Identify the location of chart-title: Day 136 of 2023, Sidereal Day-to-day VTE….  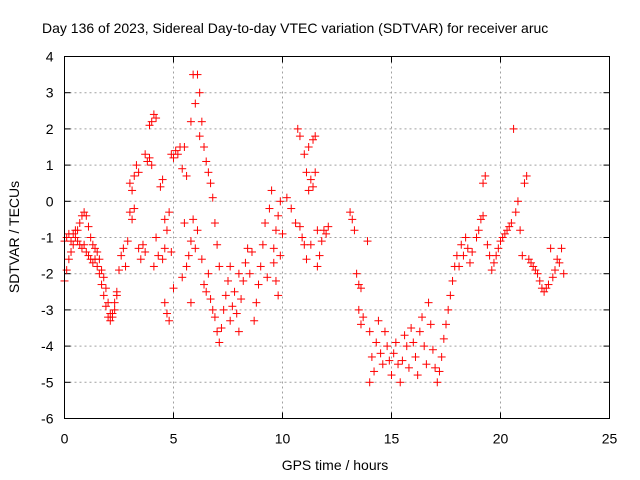
(295, 28).